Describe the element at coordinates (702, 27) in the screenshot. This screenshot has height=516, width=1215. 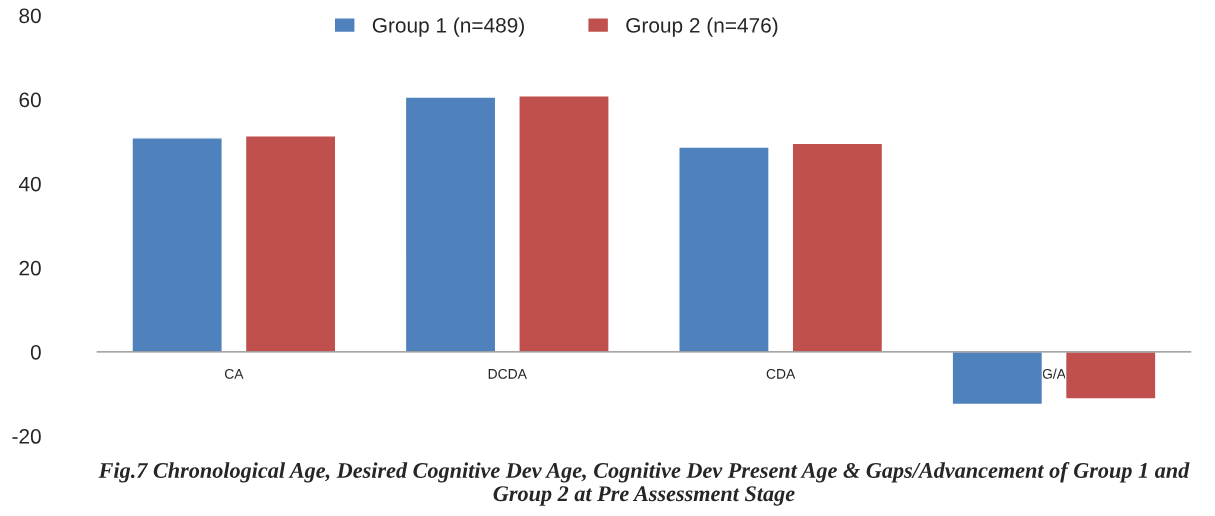
I see `legend-label: Group 2 (n=476)` at that location.